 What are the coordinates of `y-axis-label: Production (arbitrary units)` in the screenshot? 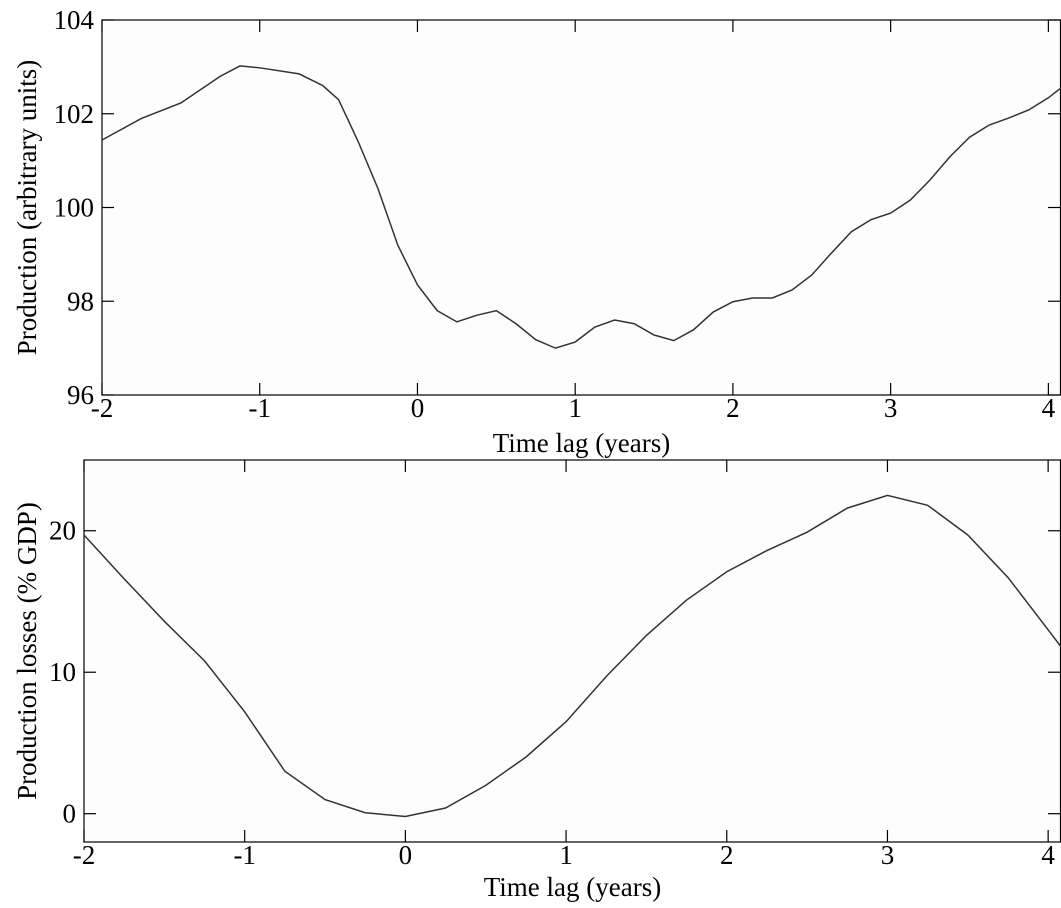 It's located at (27, 207).